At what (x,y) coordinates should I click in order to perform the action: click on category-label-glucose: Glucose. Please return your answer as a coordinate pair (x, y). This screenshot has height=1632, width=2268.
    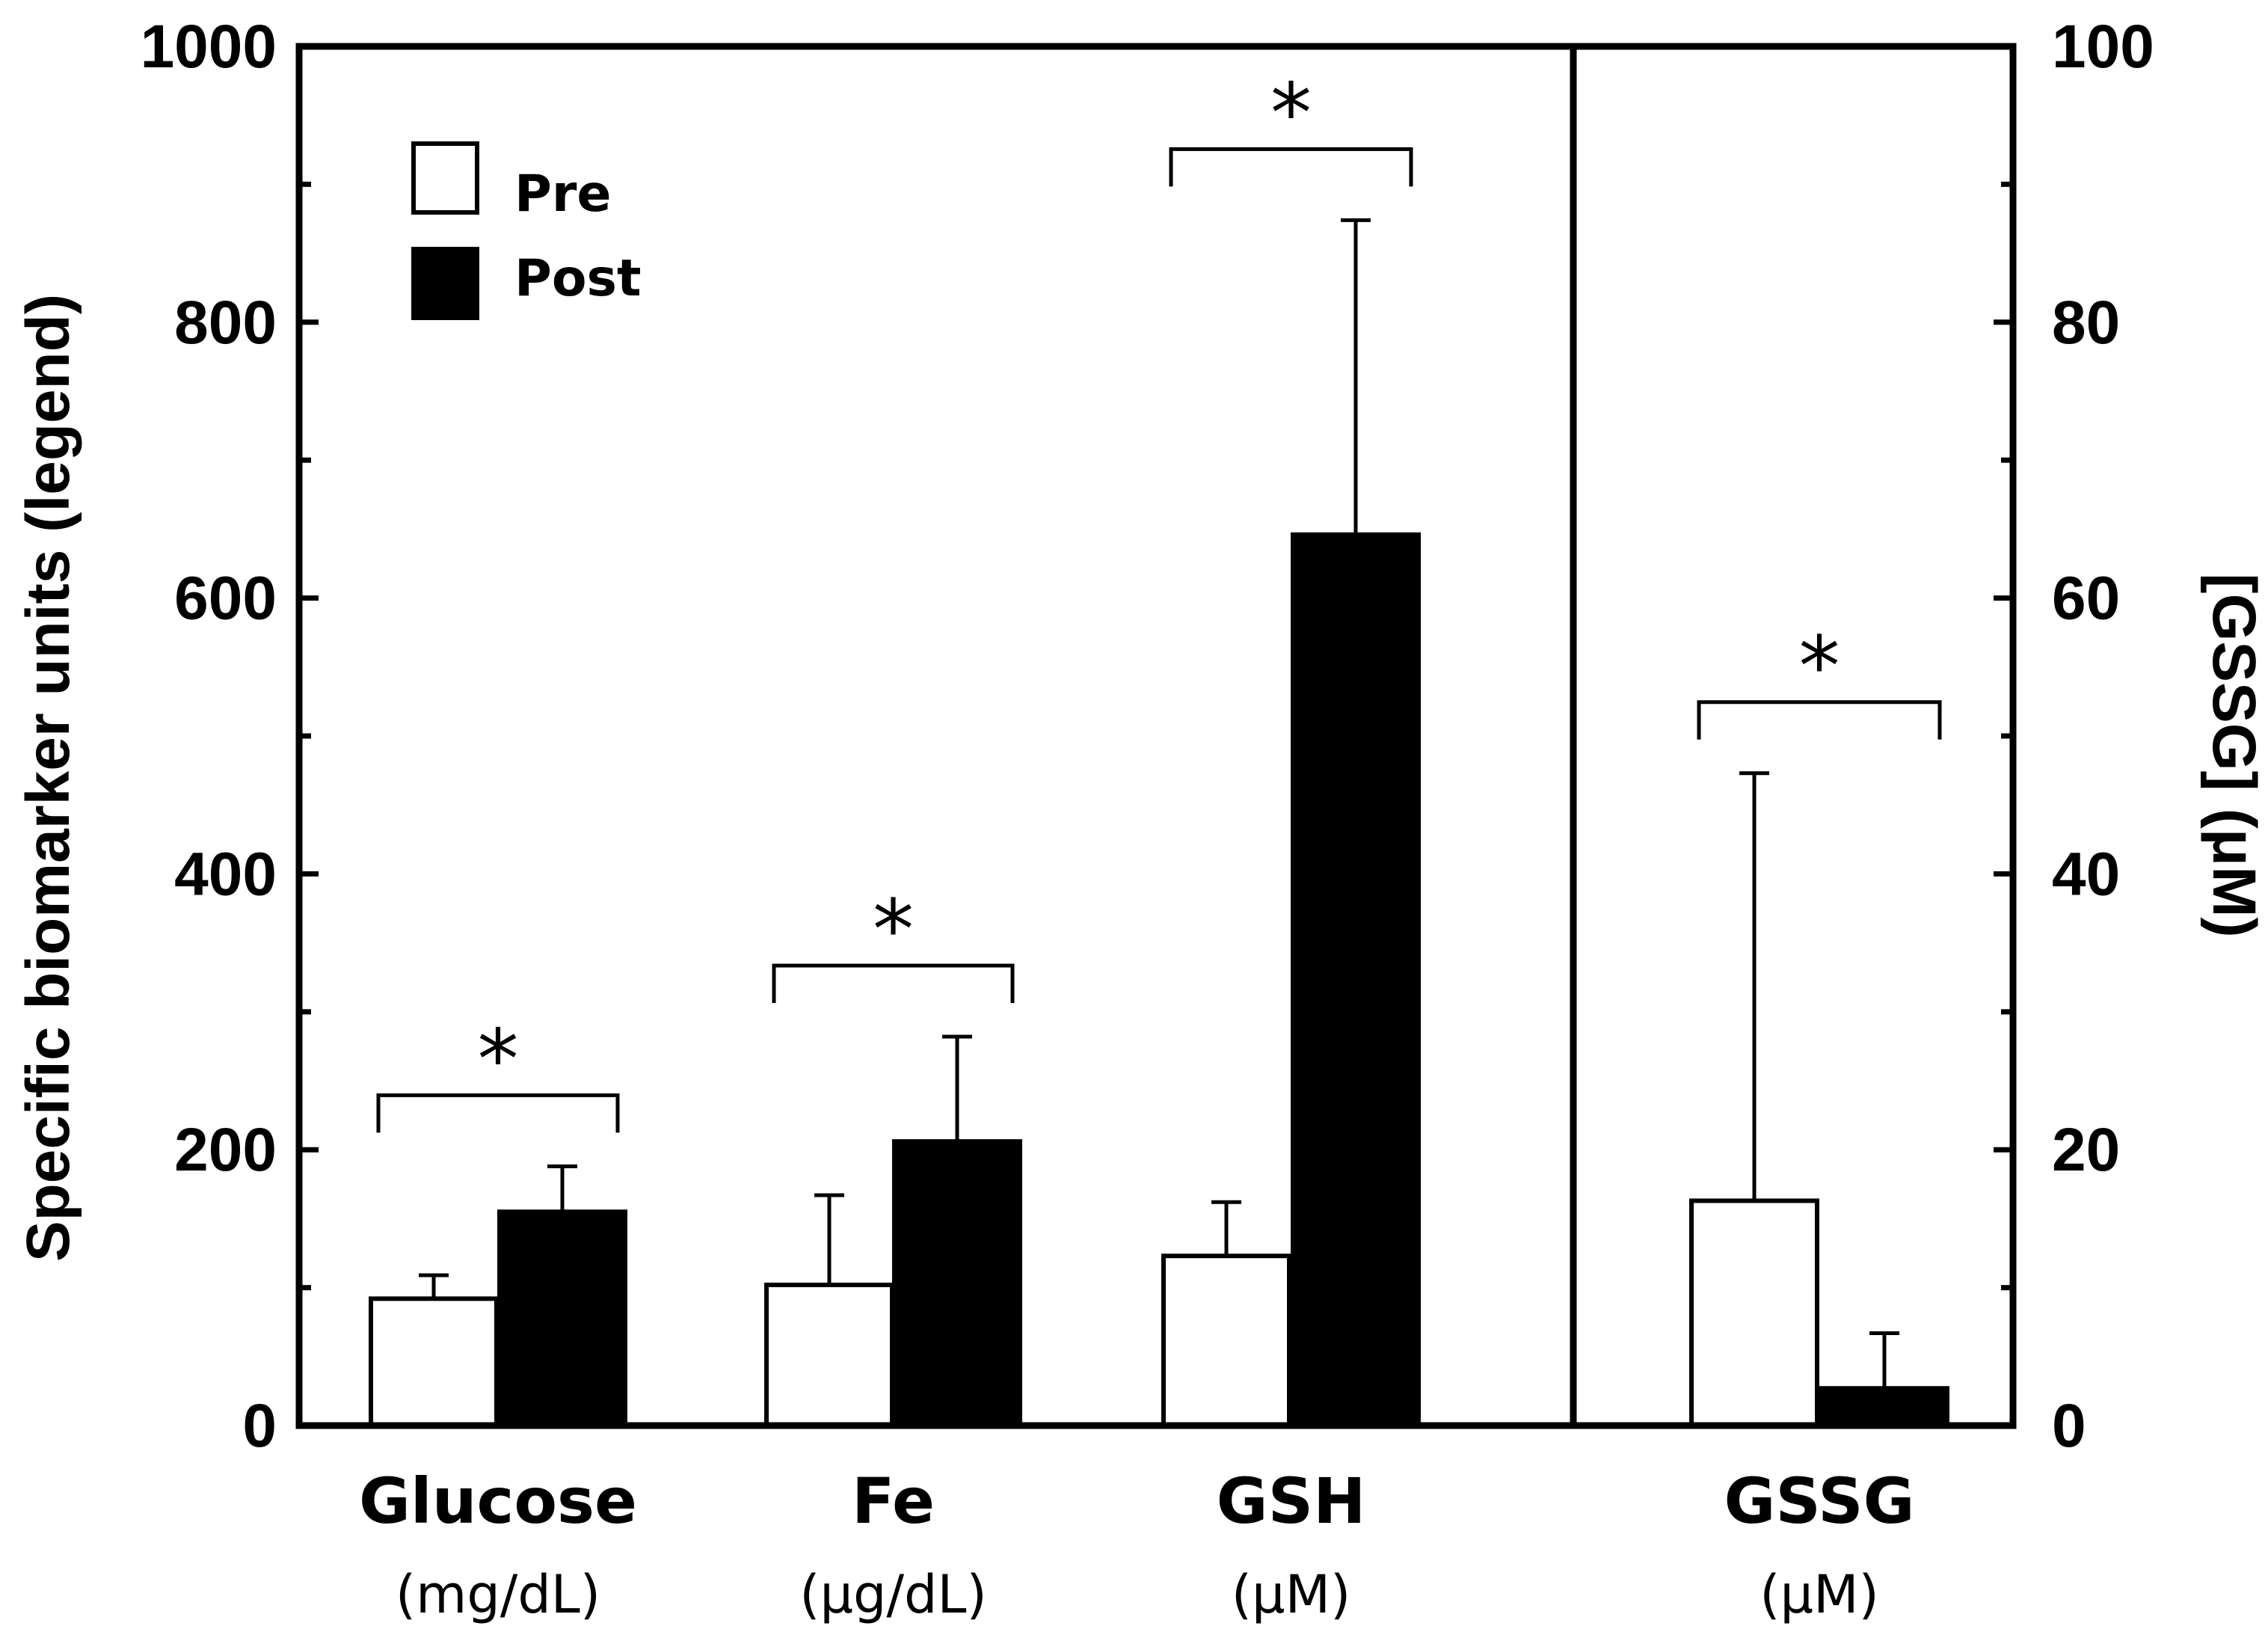
    Looking at the image, I should click on (498, 1501).